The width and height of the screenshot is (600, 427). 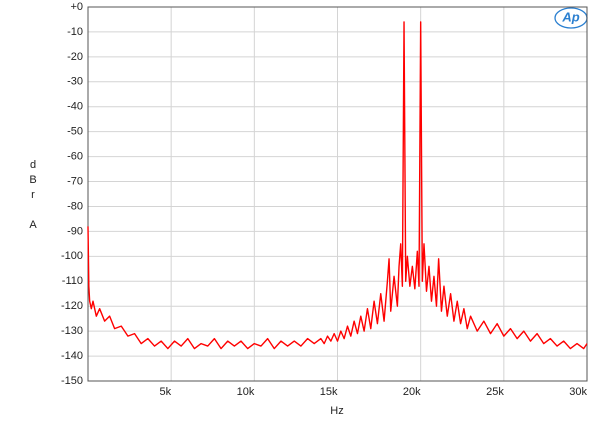 What do you see at coordinates (75, 231) in the screenshot?
I see `y-tick-label: -90` at bounding box center [75, 231].